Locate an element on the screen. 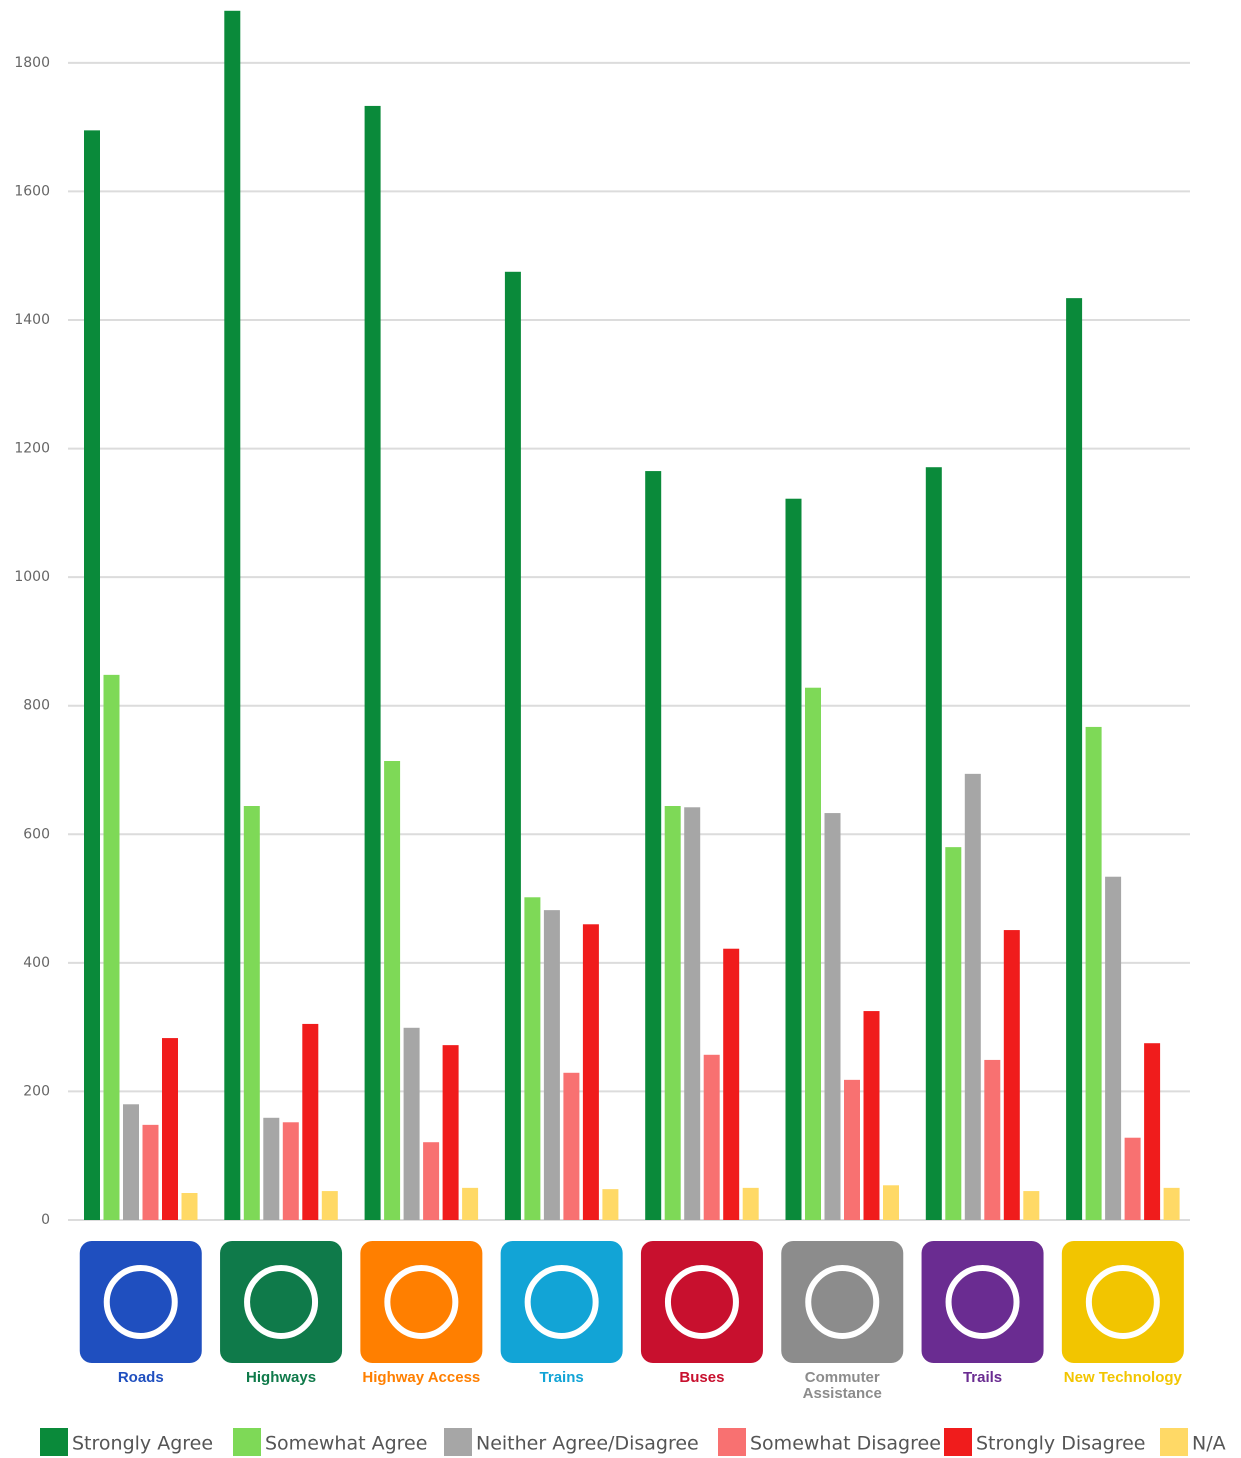  legend-label: Somewhat Disagree is located at coordinates (845, 1444).